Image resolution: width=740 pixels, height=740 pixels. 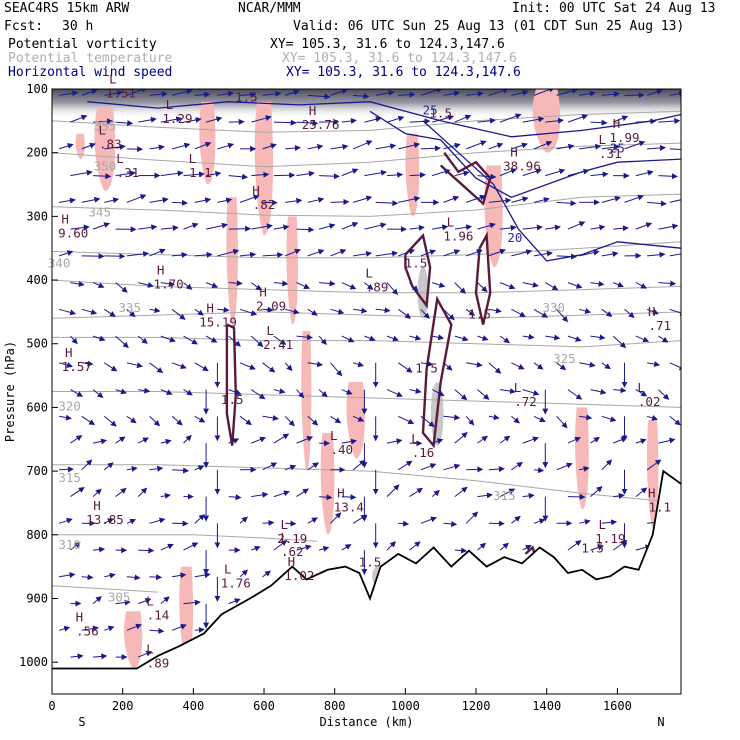 I want to click on theta-contour-label: 345, so click(x=99, y=211).